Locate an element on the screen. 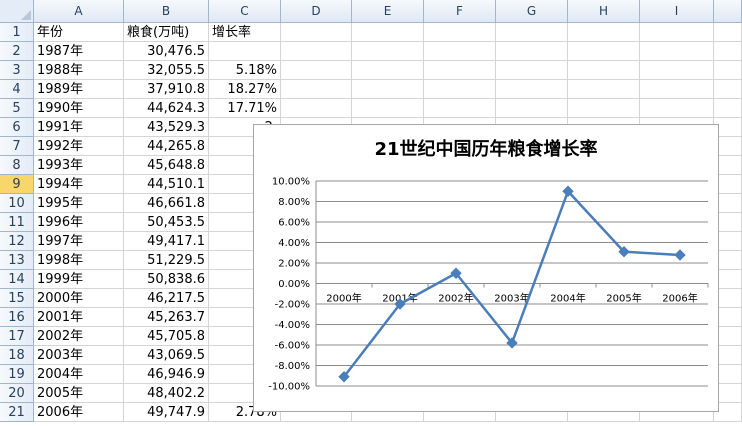 The width and height of the screenshot is (742, 426). cell-a21: 2006年 is located at coordinates (79, 412).